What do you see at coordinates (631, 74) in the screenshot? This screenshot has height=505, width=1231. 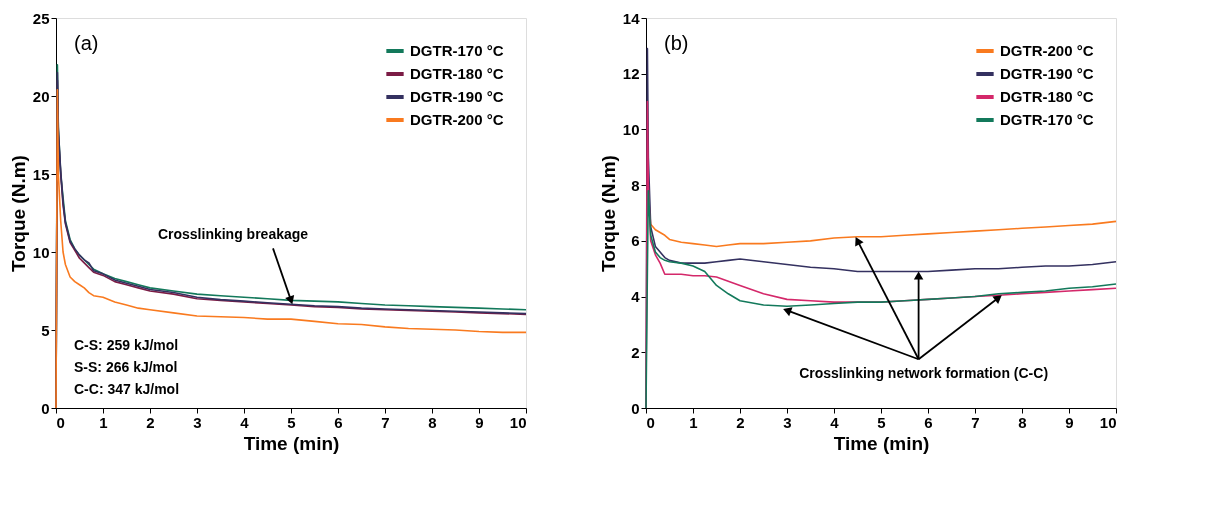 I see `y-tick-label: 12` at bounding box center [631, 74].